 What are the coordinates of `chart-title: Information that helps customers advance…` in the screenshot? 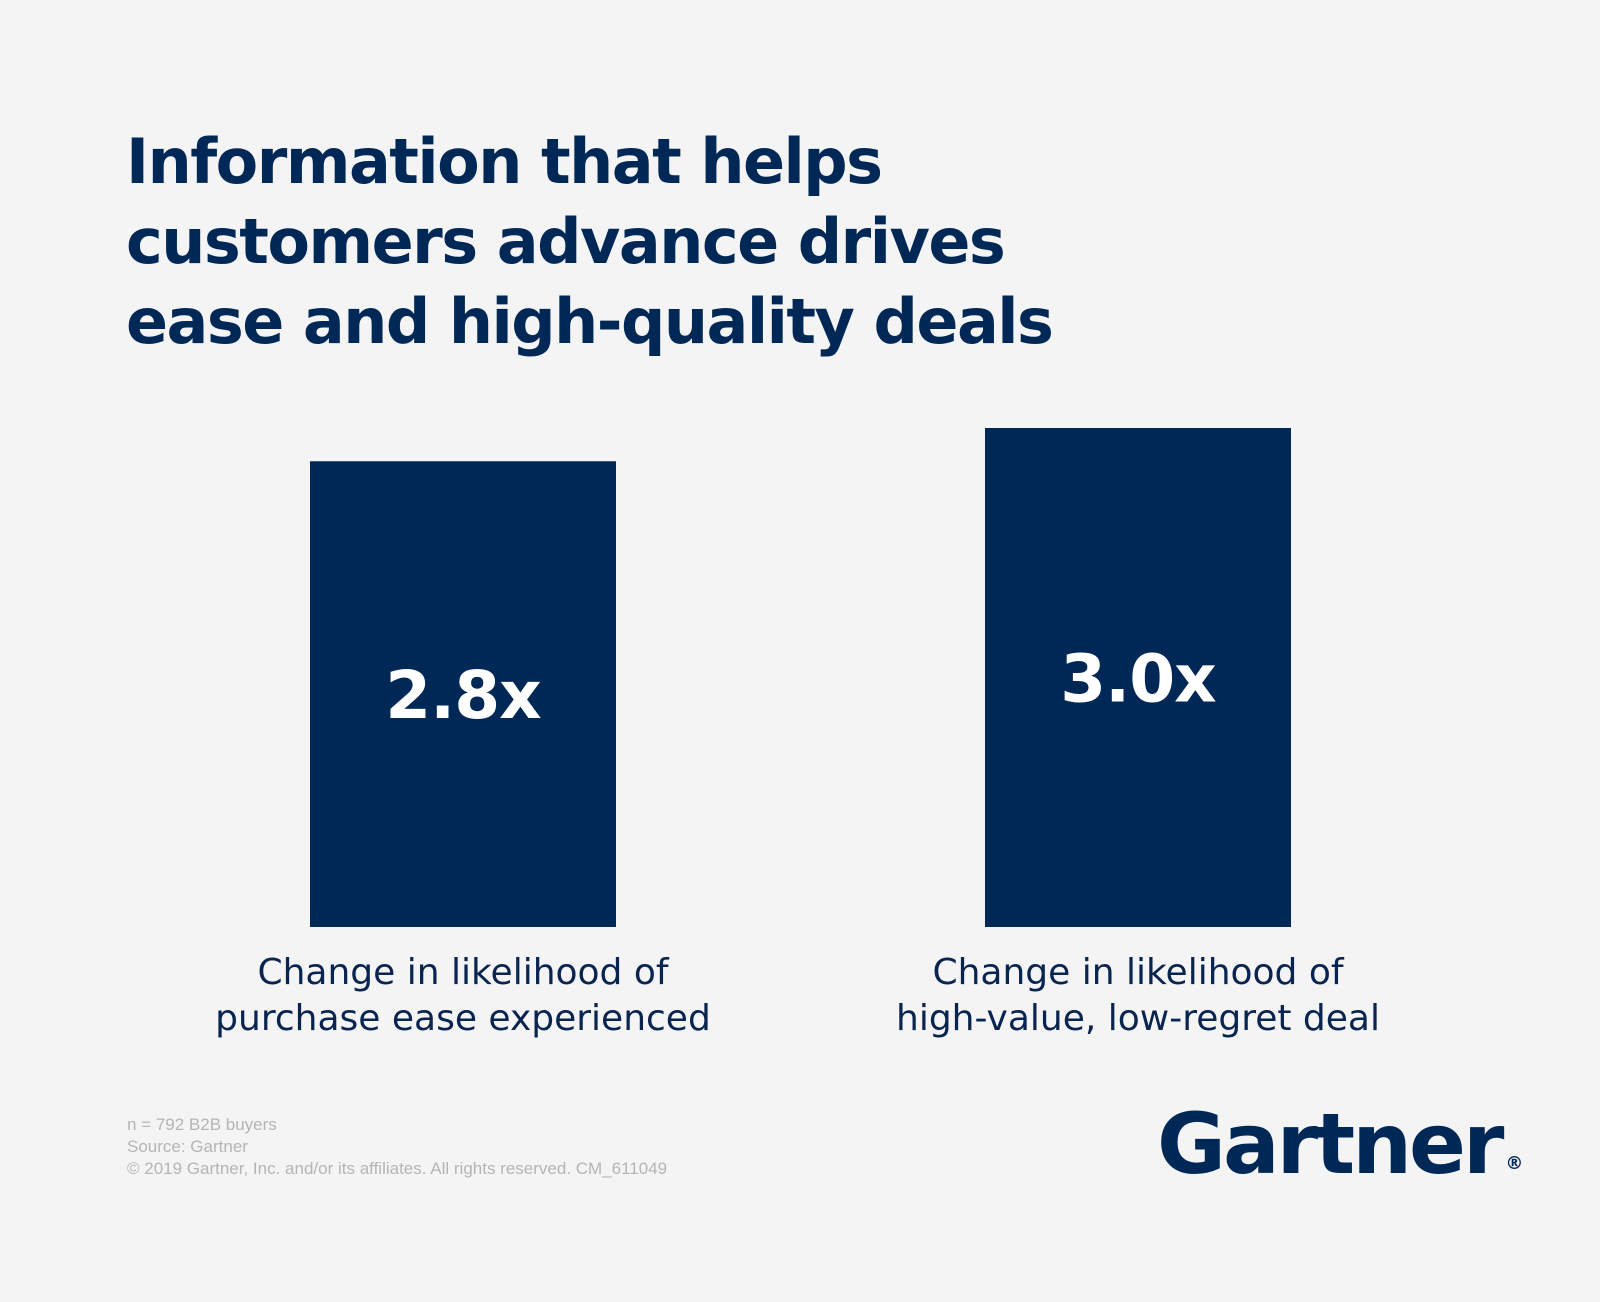 It's located at (590, 242).